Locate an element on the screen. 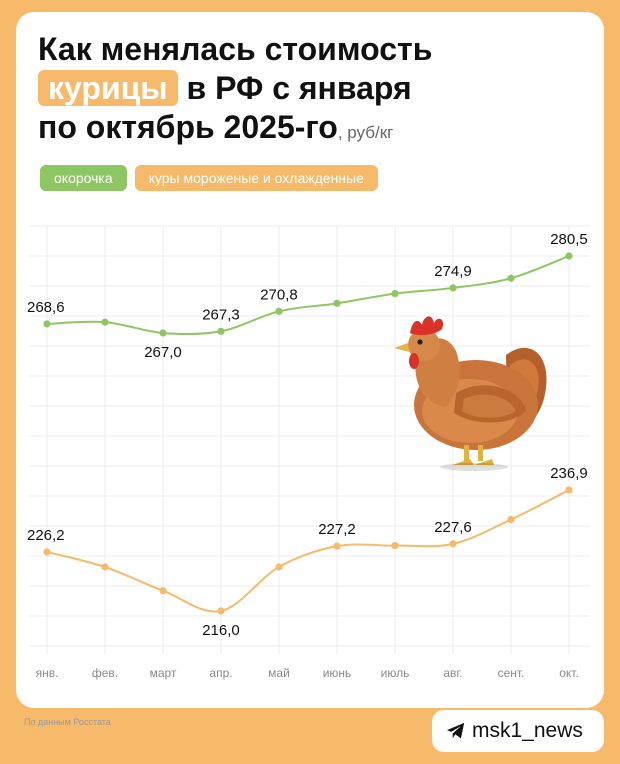 Image resolution: width=620 pixels, height=764 pixels. source-note: По данным Росстата is located at coordinates (67, 722).